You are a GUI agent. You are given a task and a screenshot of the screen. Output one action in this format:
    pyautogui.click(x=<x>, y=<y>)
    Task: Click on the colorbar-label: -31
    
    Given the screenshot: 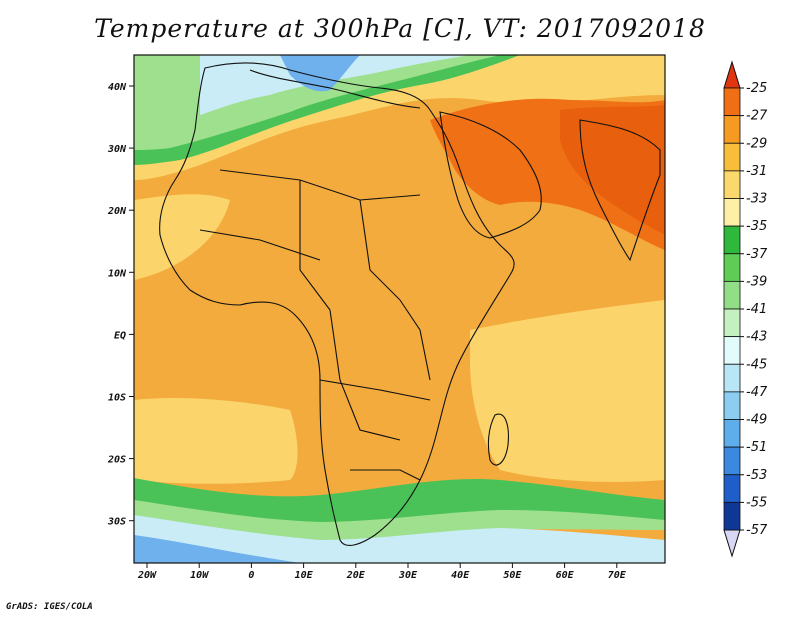 What is the action you would take?
    pyautogui.click(x=756, y=171)
    